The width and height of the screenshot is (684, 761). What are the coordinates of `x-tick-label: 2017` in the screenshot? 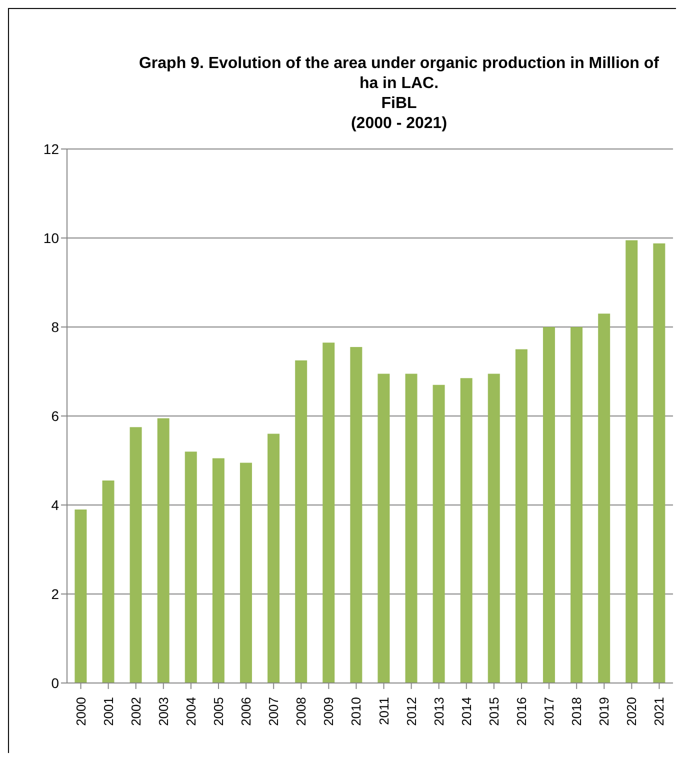 It's located at (549, 711).